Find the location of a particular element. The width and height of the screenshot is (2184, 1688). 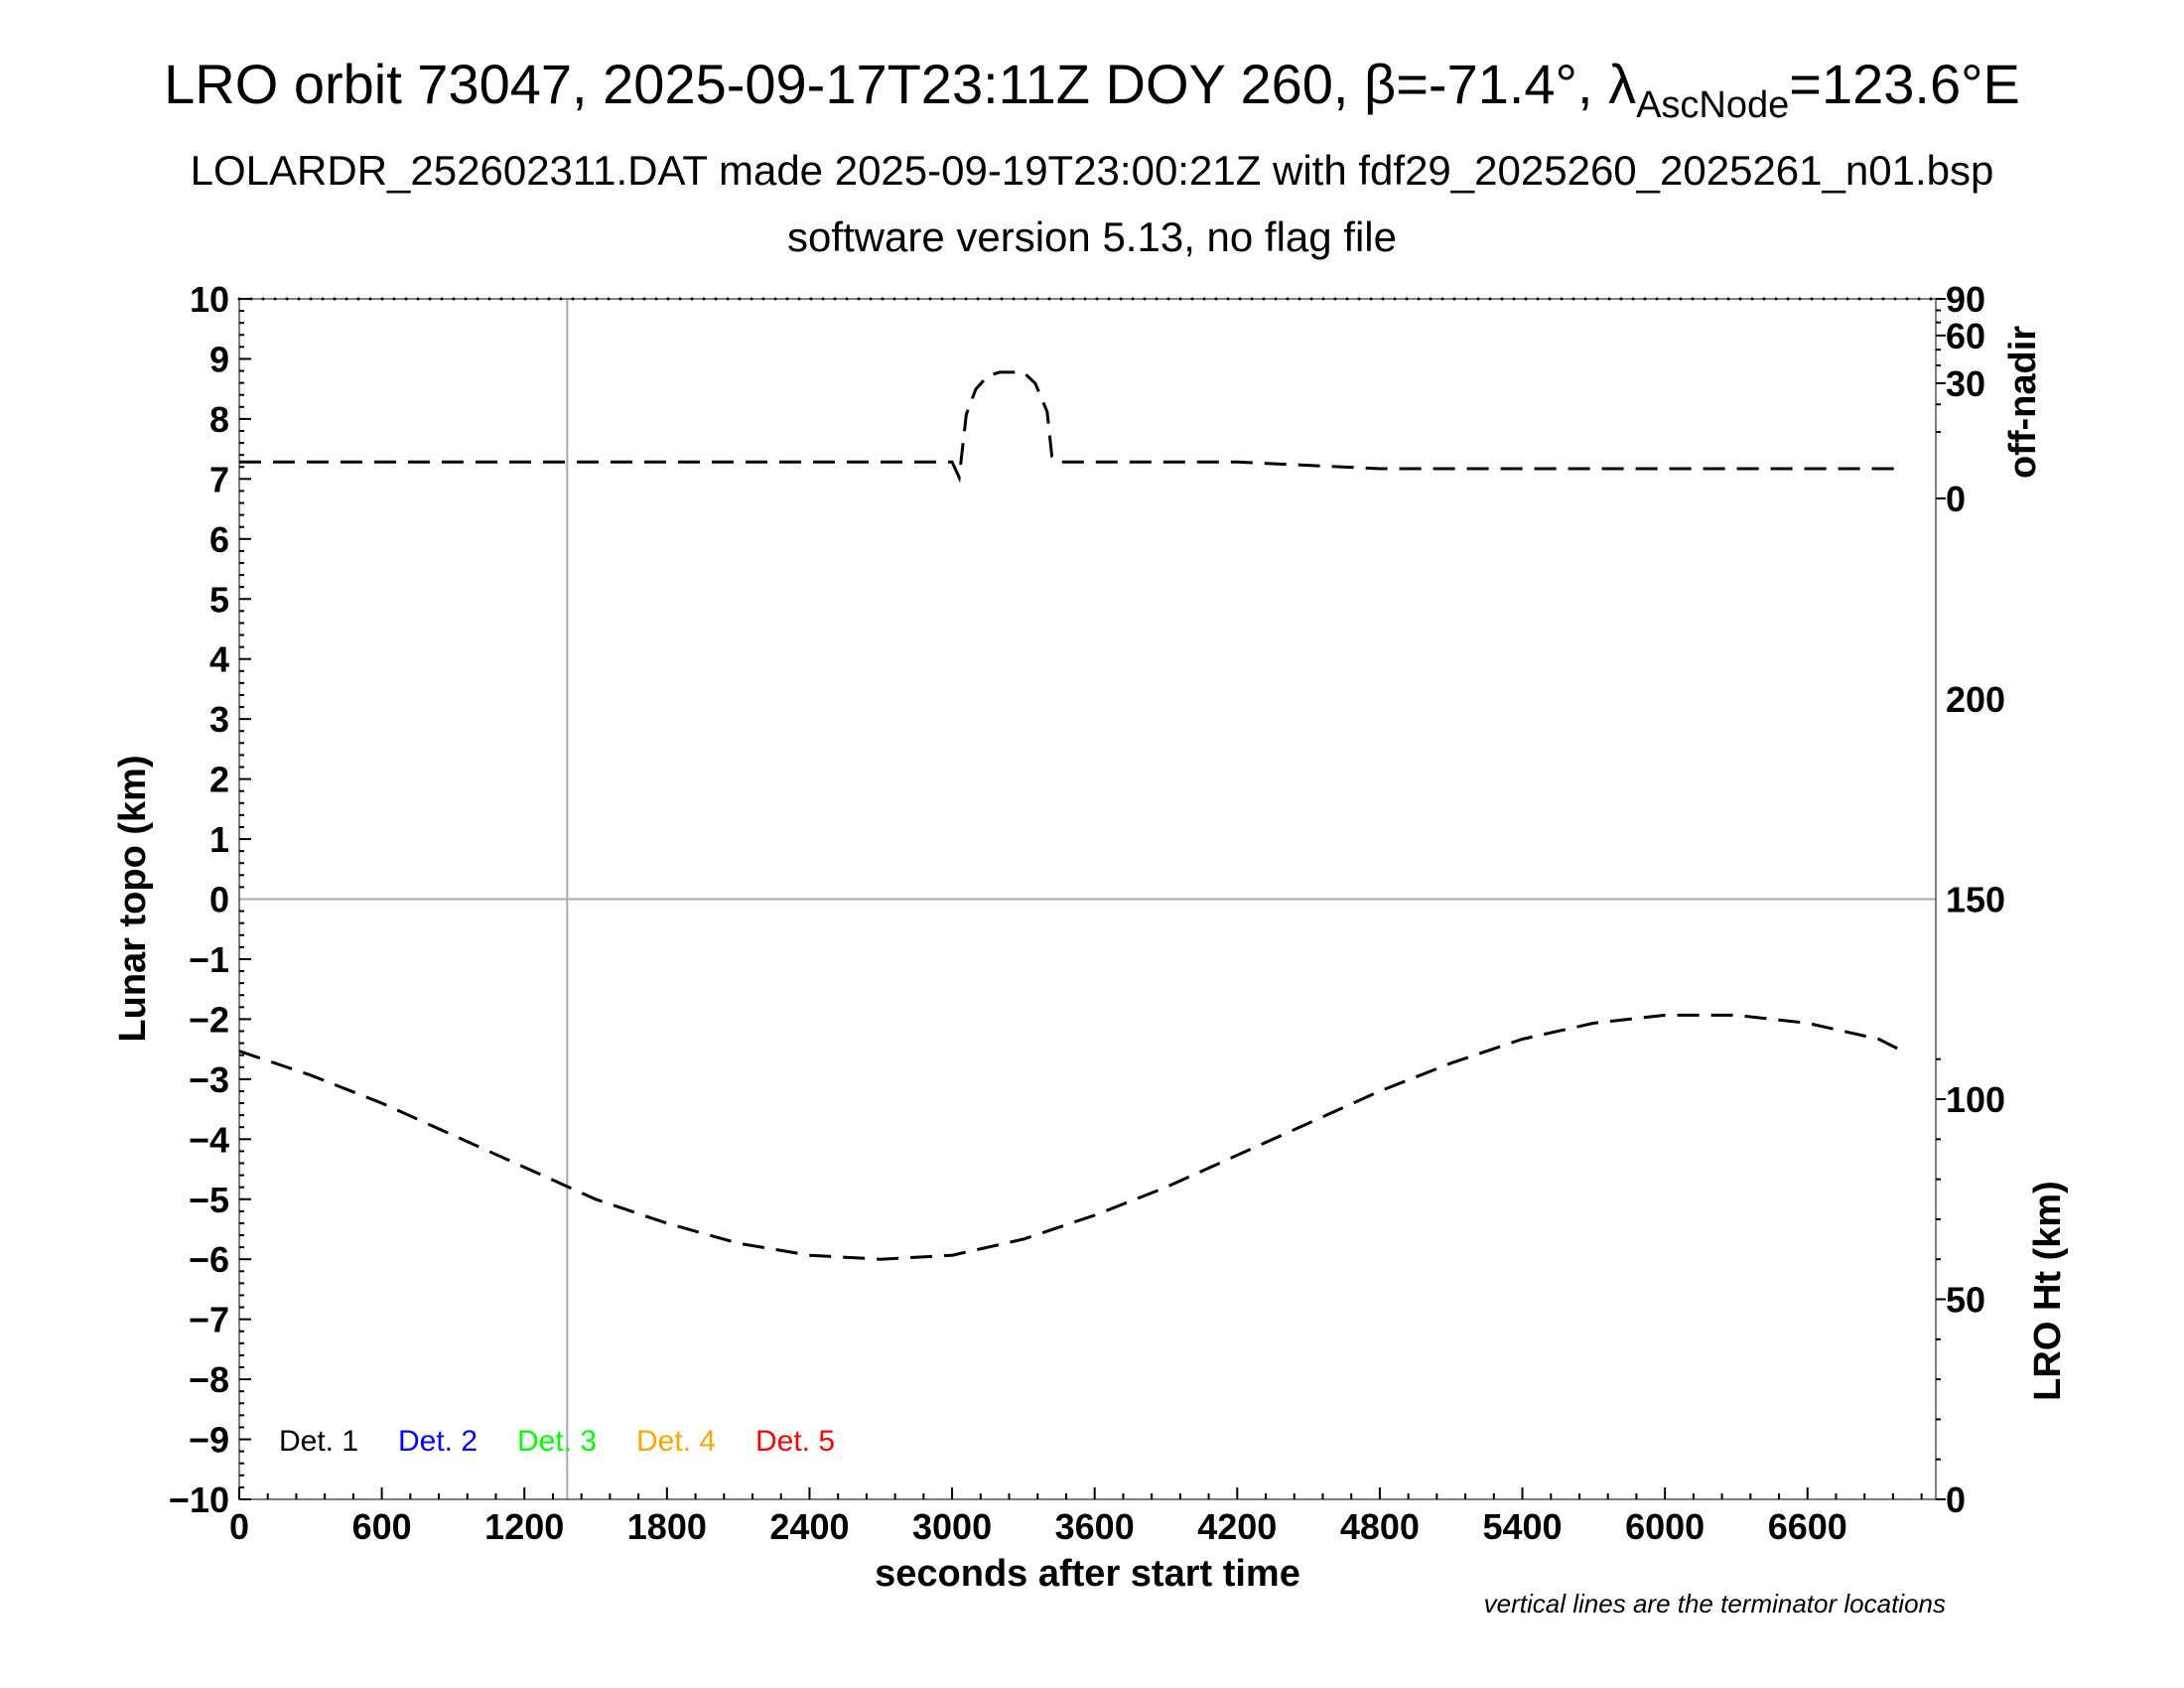

y-axis-title: Lunar topo (km) is located at coordinates (133, 898).